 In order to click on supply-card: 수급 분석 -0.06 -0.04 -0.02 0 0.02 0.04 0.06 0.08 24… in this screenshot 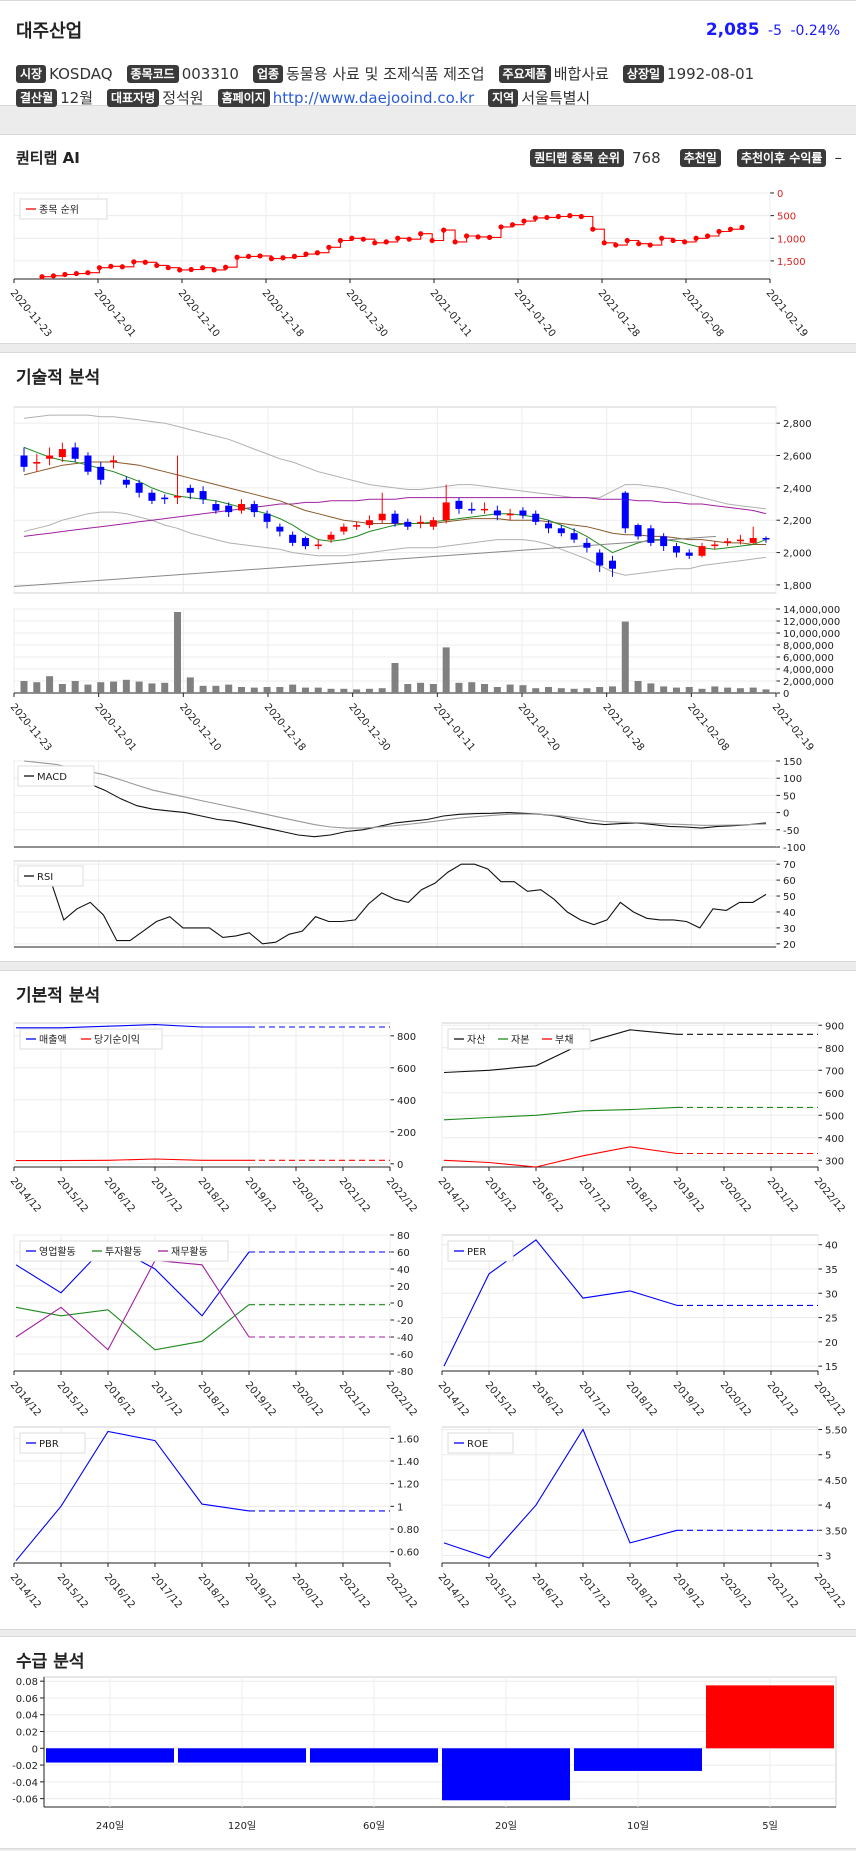, I will do `click(428, 1742)`.